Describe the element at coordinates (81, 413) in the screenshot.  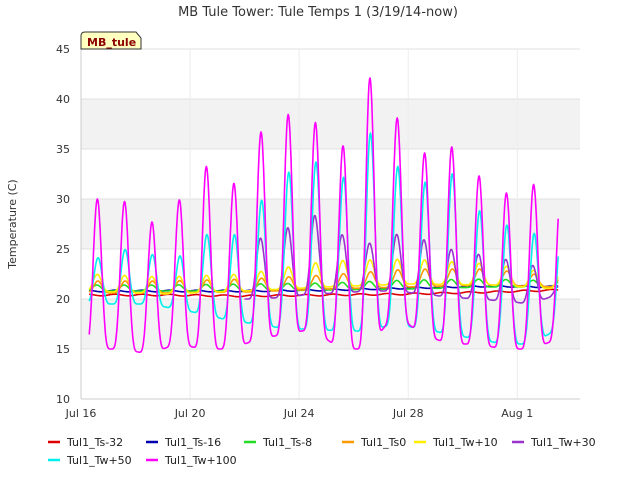
I see `x-tick-label: Jul 16` at that location.